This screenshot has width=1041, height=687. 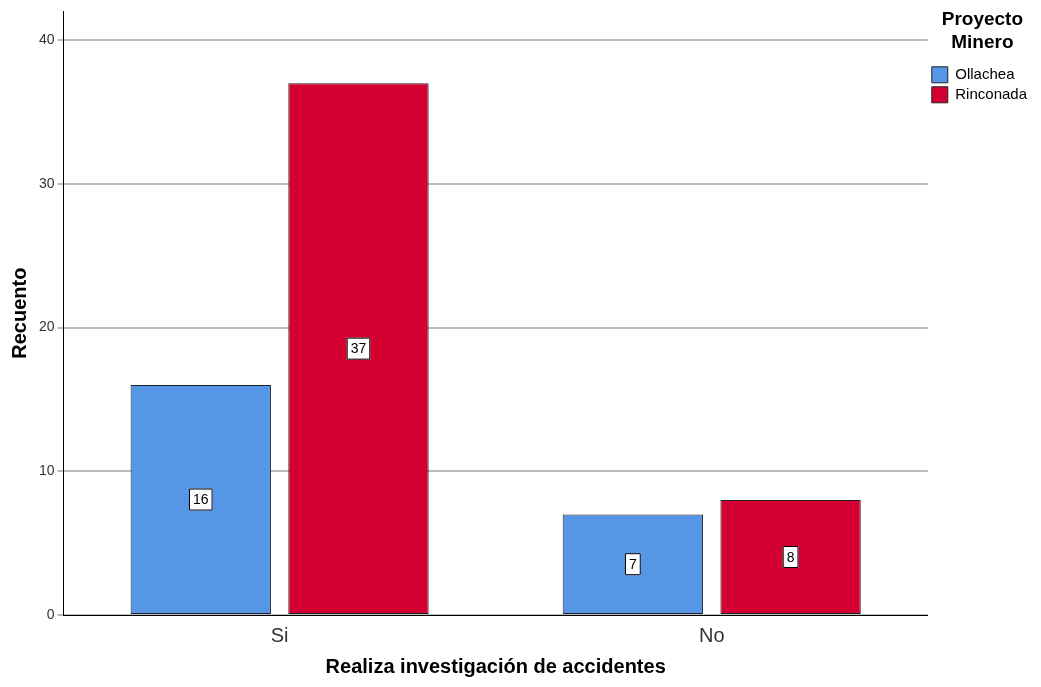 What do you see at coordinates (991, 93) in the screenshot?
I see `legend-label: Rinconada` at bounding box center [991, 93].